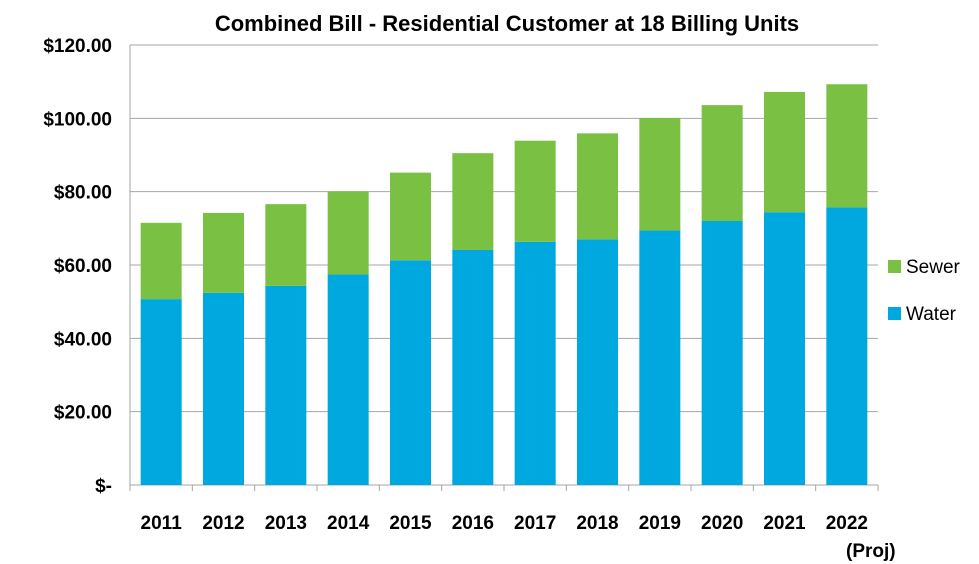 The width and height of the screenshot is (979, 564). I want to click on y-tick-label: $20.00, so click(83, 413).